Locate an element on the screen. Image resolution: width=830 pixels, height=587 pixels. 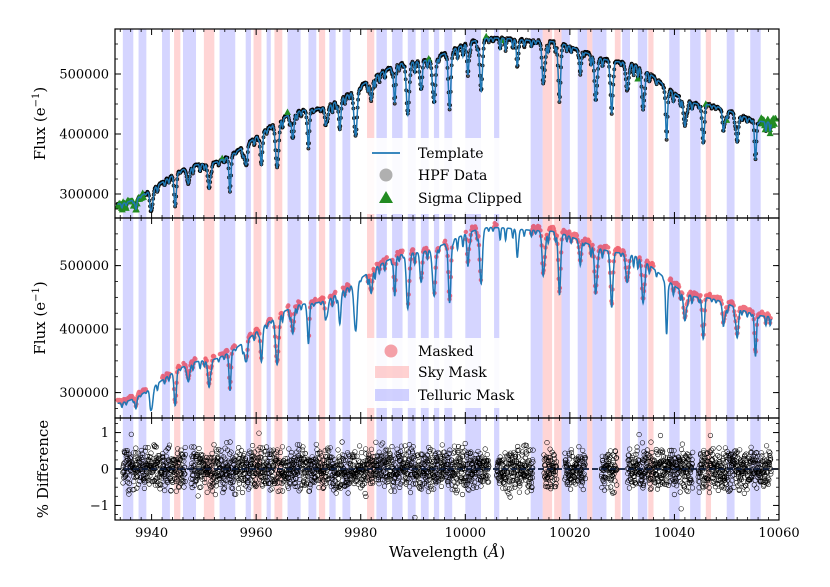
legend-label: Sigma Clipped is located at coordinates (470, 199).